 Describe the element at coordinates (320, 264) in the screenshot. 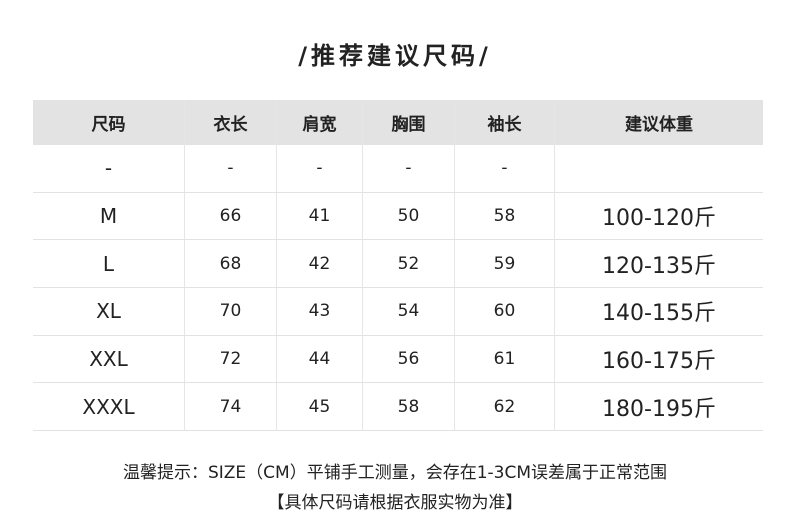

I see `measure-cell: 42` at that location.